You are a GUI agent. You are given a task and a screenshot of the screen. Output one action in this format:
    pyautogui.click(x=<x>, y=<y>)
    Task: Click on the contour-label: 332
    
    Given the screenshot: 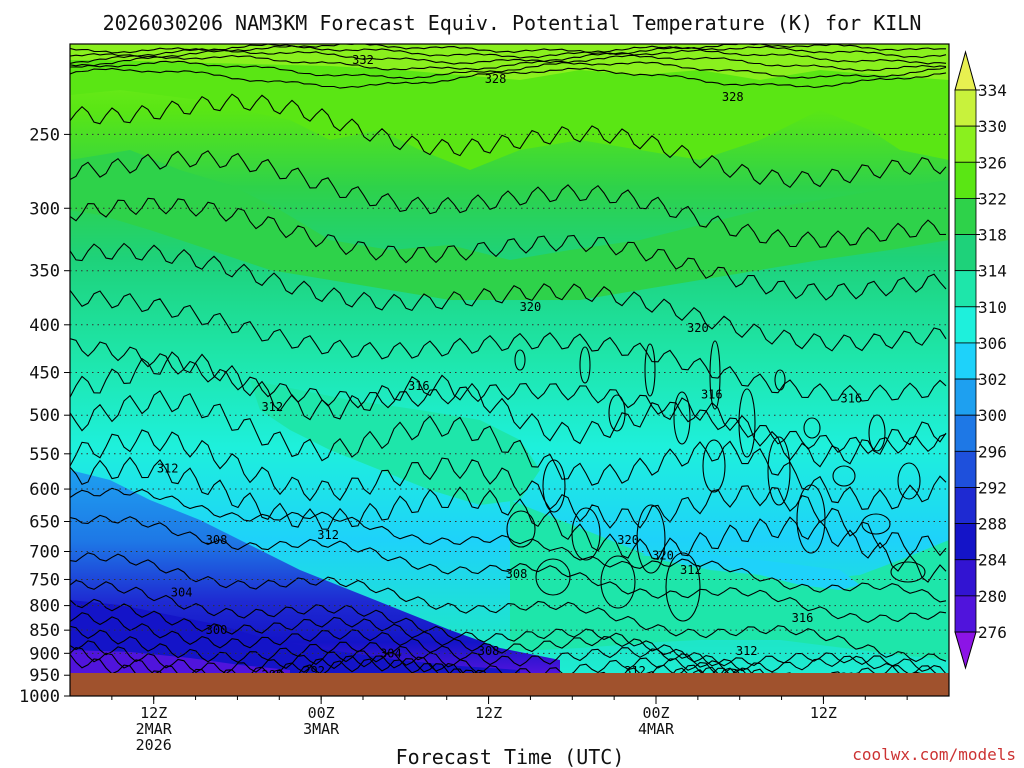 What is the action you would take?
    pyautogui.click(x=363, y=60)
    